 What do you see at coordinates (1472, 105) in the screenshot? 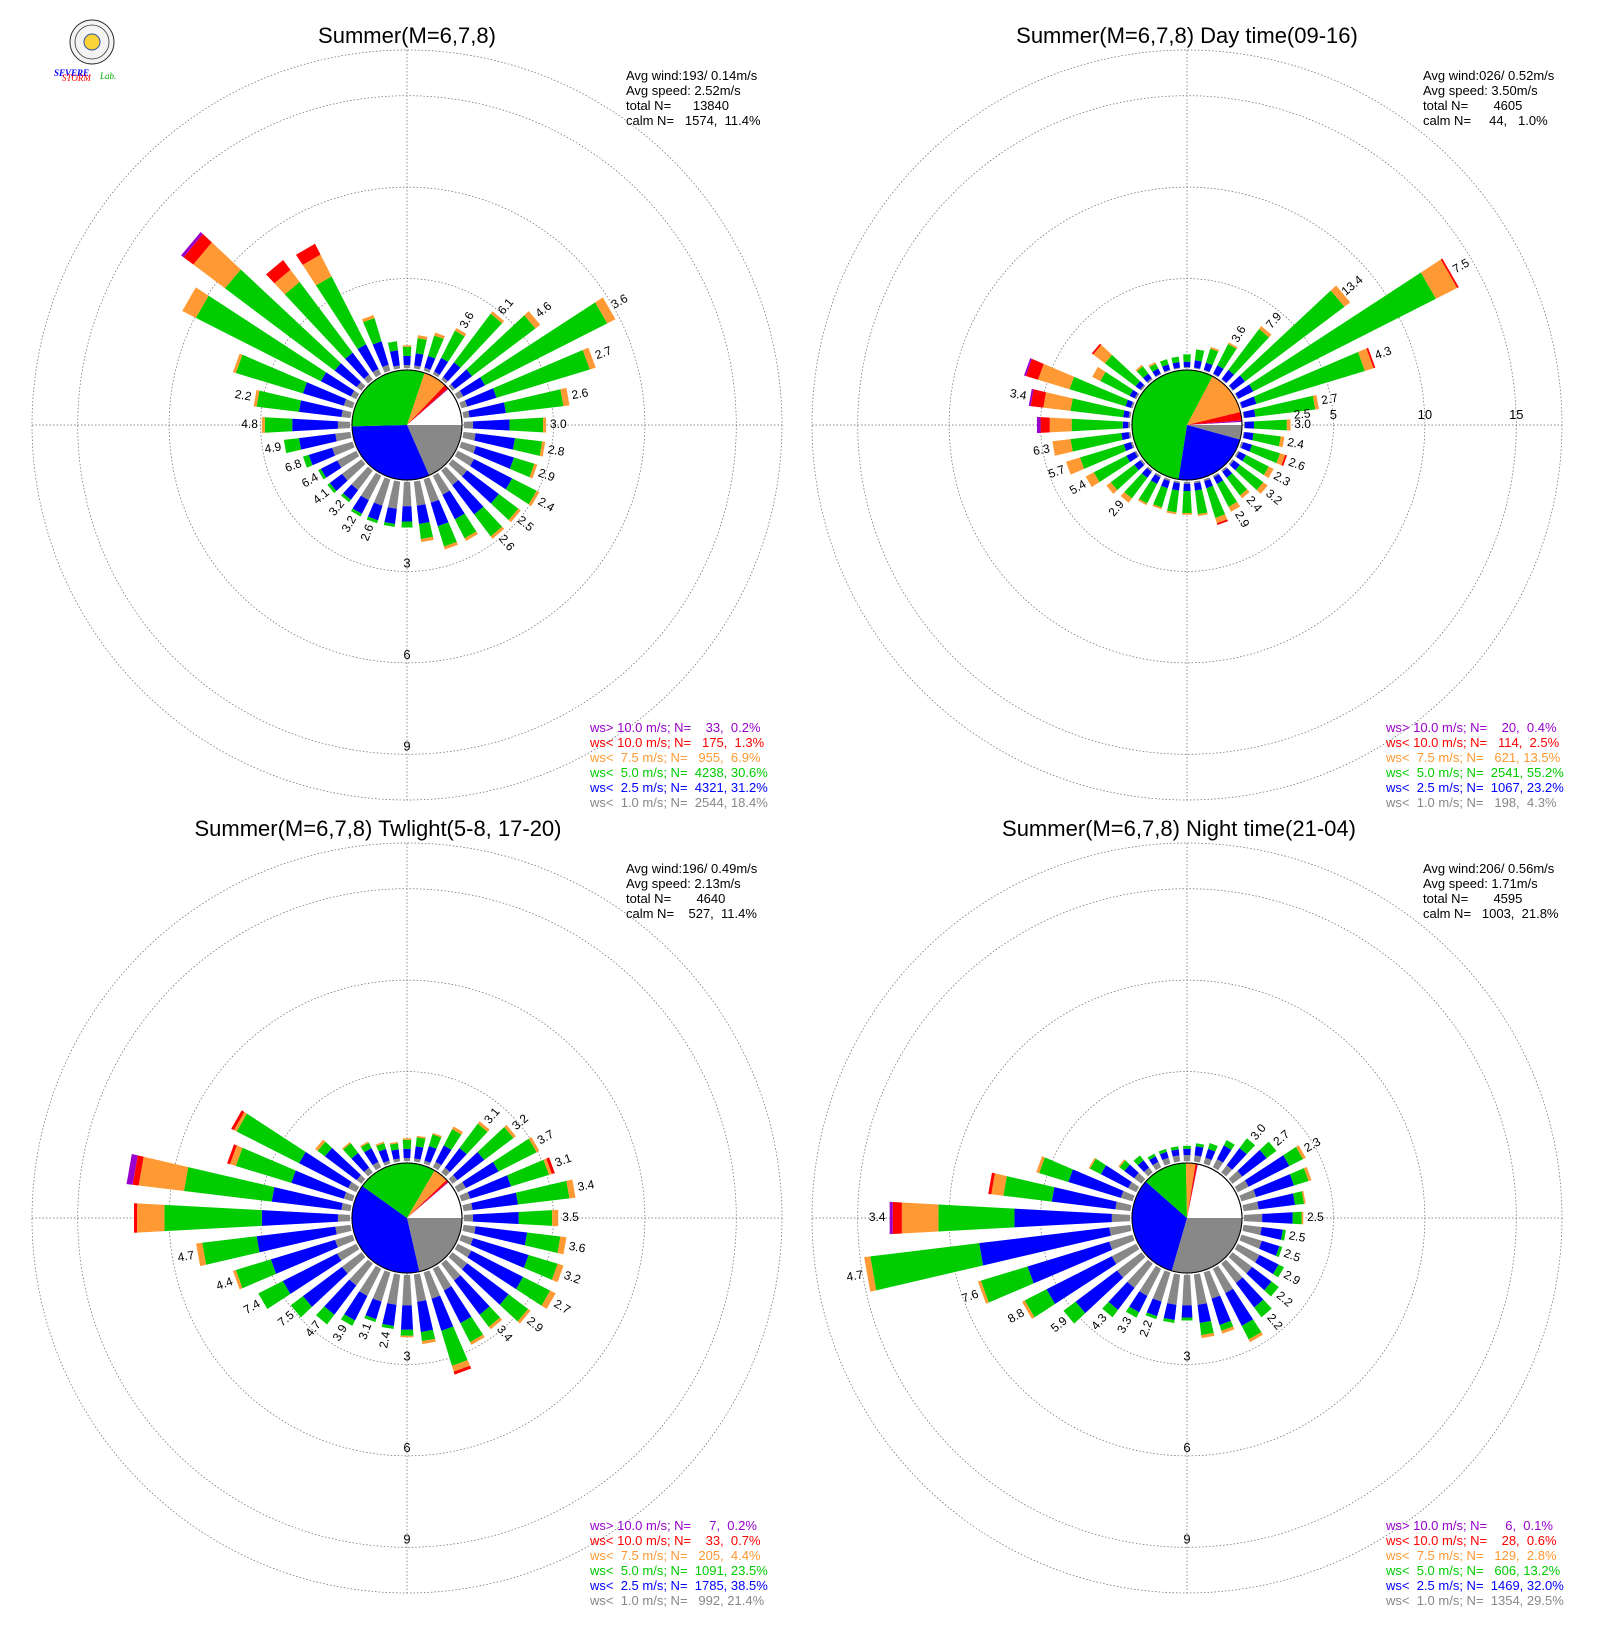
I see `stats-total-n: total N= 4605` at bounding box center [1472, 105].